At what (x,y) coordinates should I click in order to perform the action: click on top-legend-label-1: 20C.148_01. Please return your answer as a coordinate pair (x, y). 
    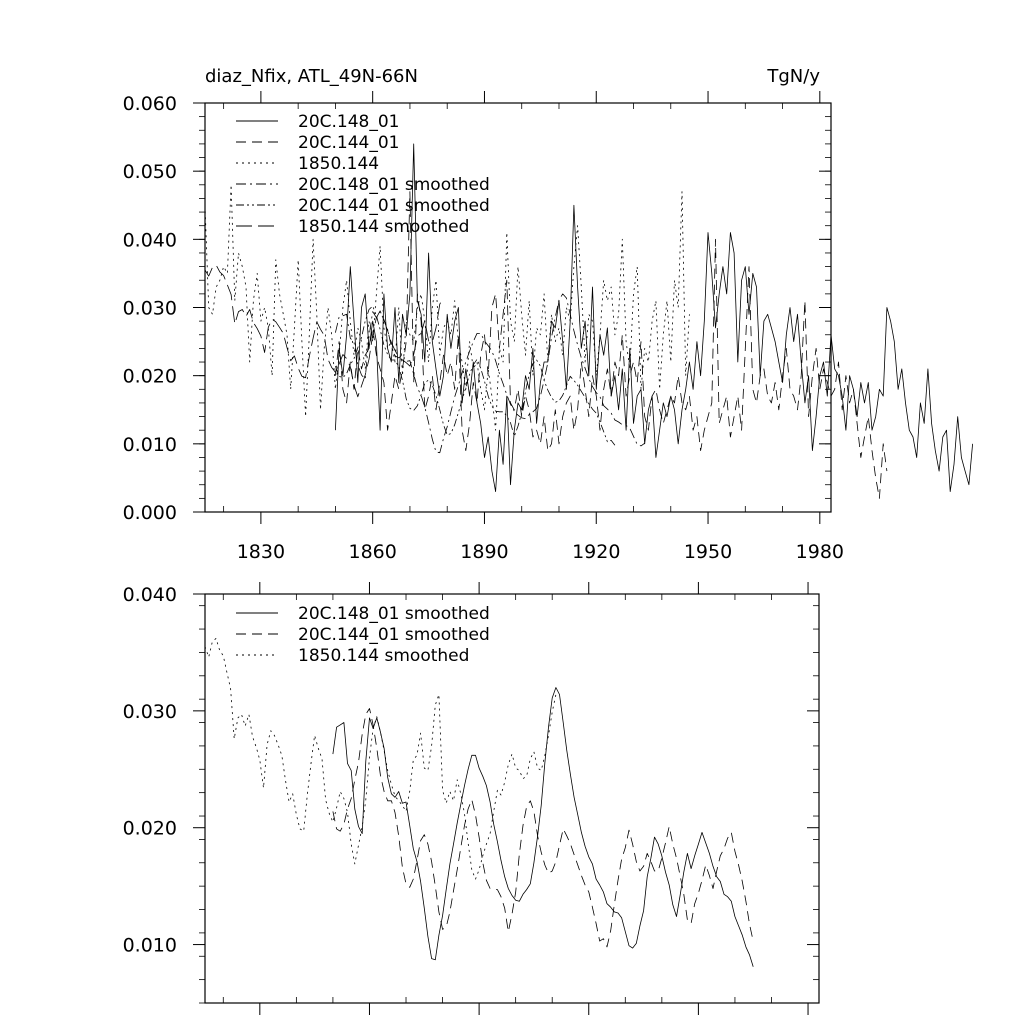
    Looking at the image, I should click on (349, 122).